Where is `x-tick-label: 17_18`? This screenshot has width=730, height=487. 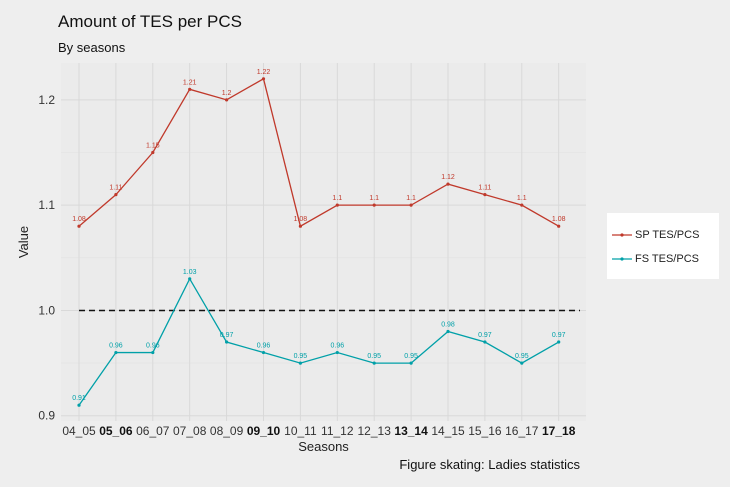
x-tick-label: 17_18 is located at coordinates (559, 431).